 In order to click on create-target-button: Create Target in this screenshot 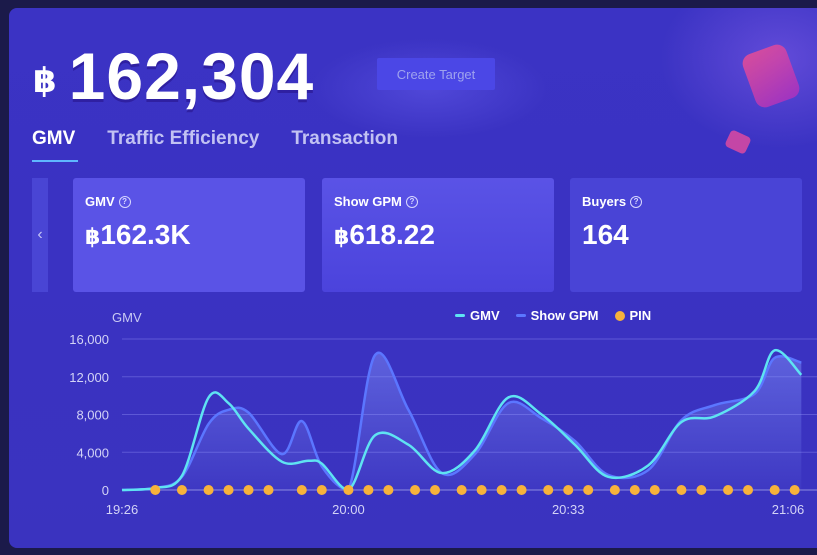, I will do `click(436, 74)`.